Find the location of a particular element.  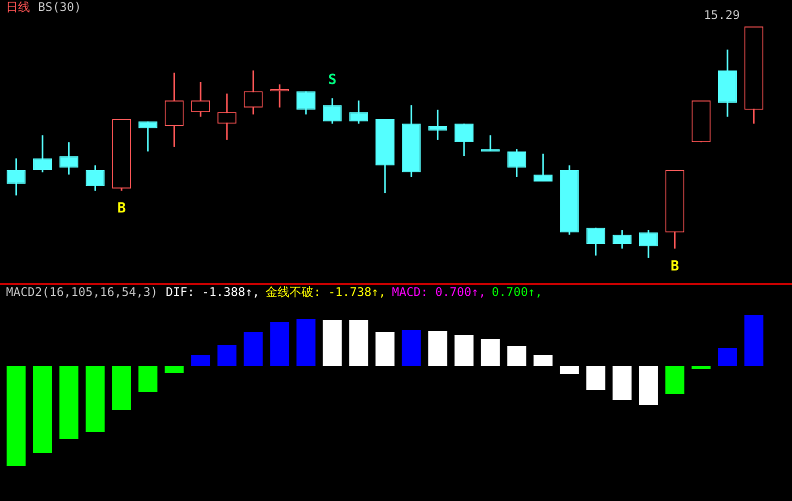

text: MACD: 0.700↑, is located at coordinates (439, 292).